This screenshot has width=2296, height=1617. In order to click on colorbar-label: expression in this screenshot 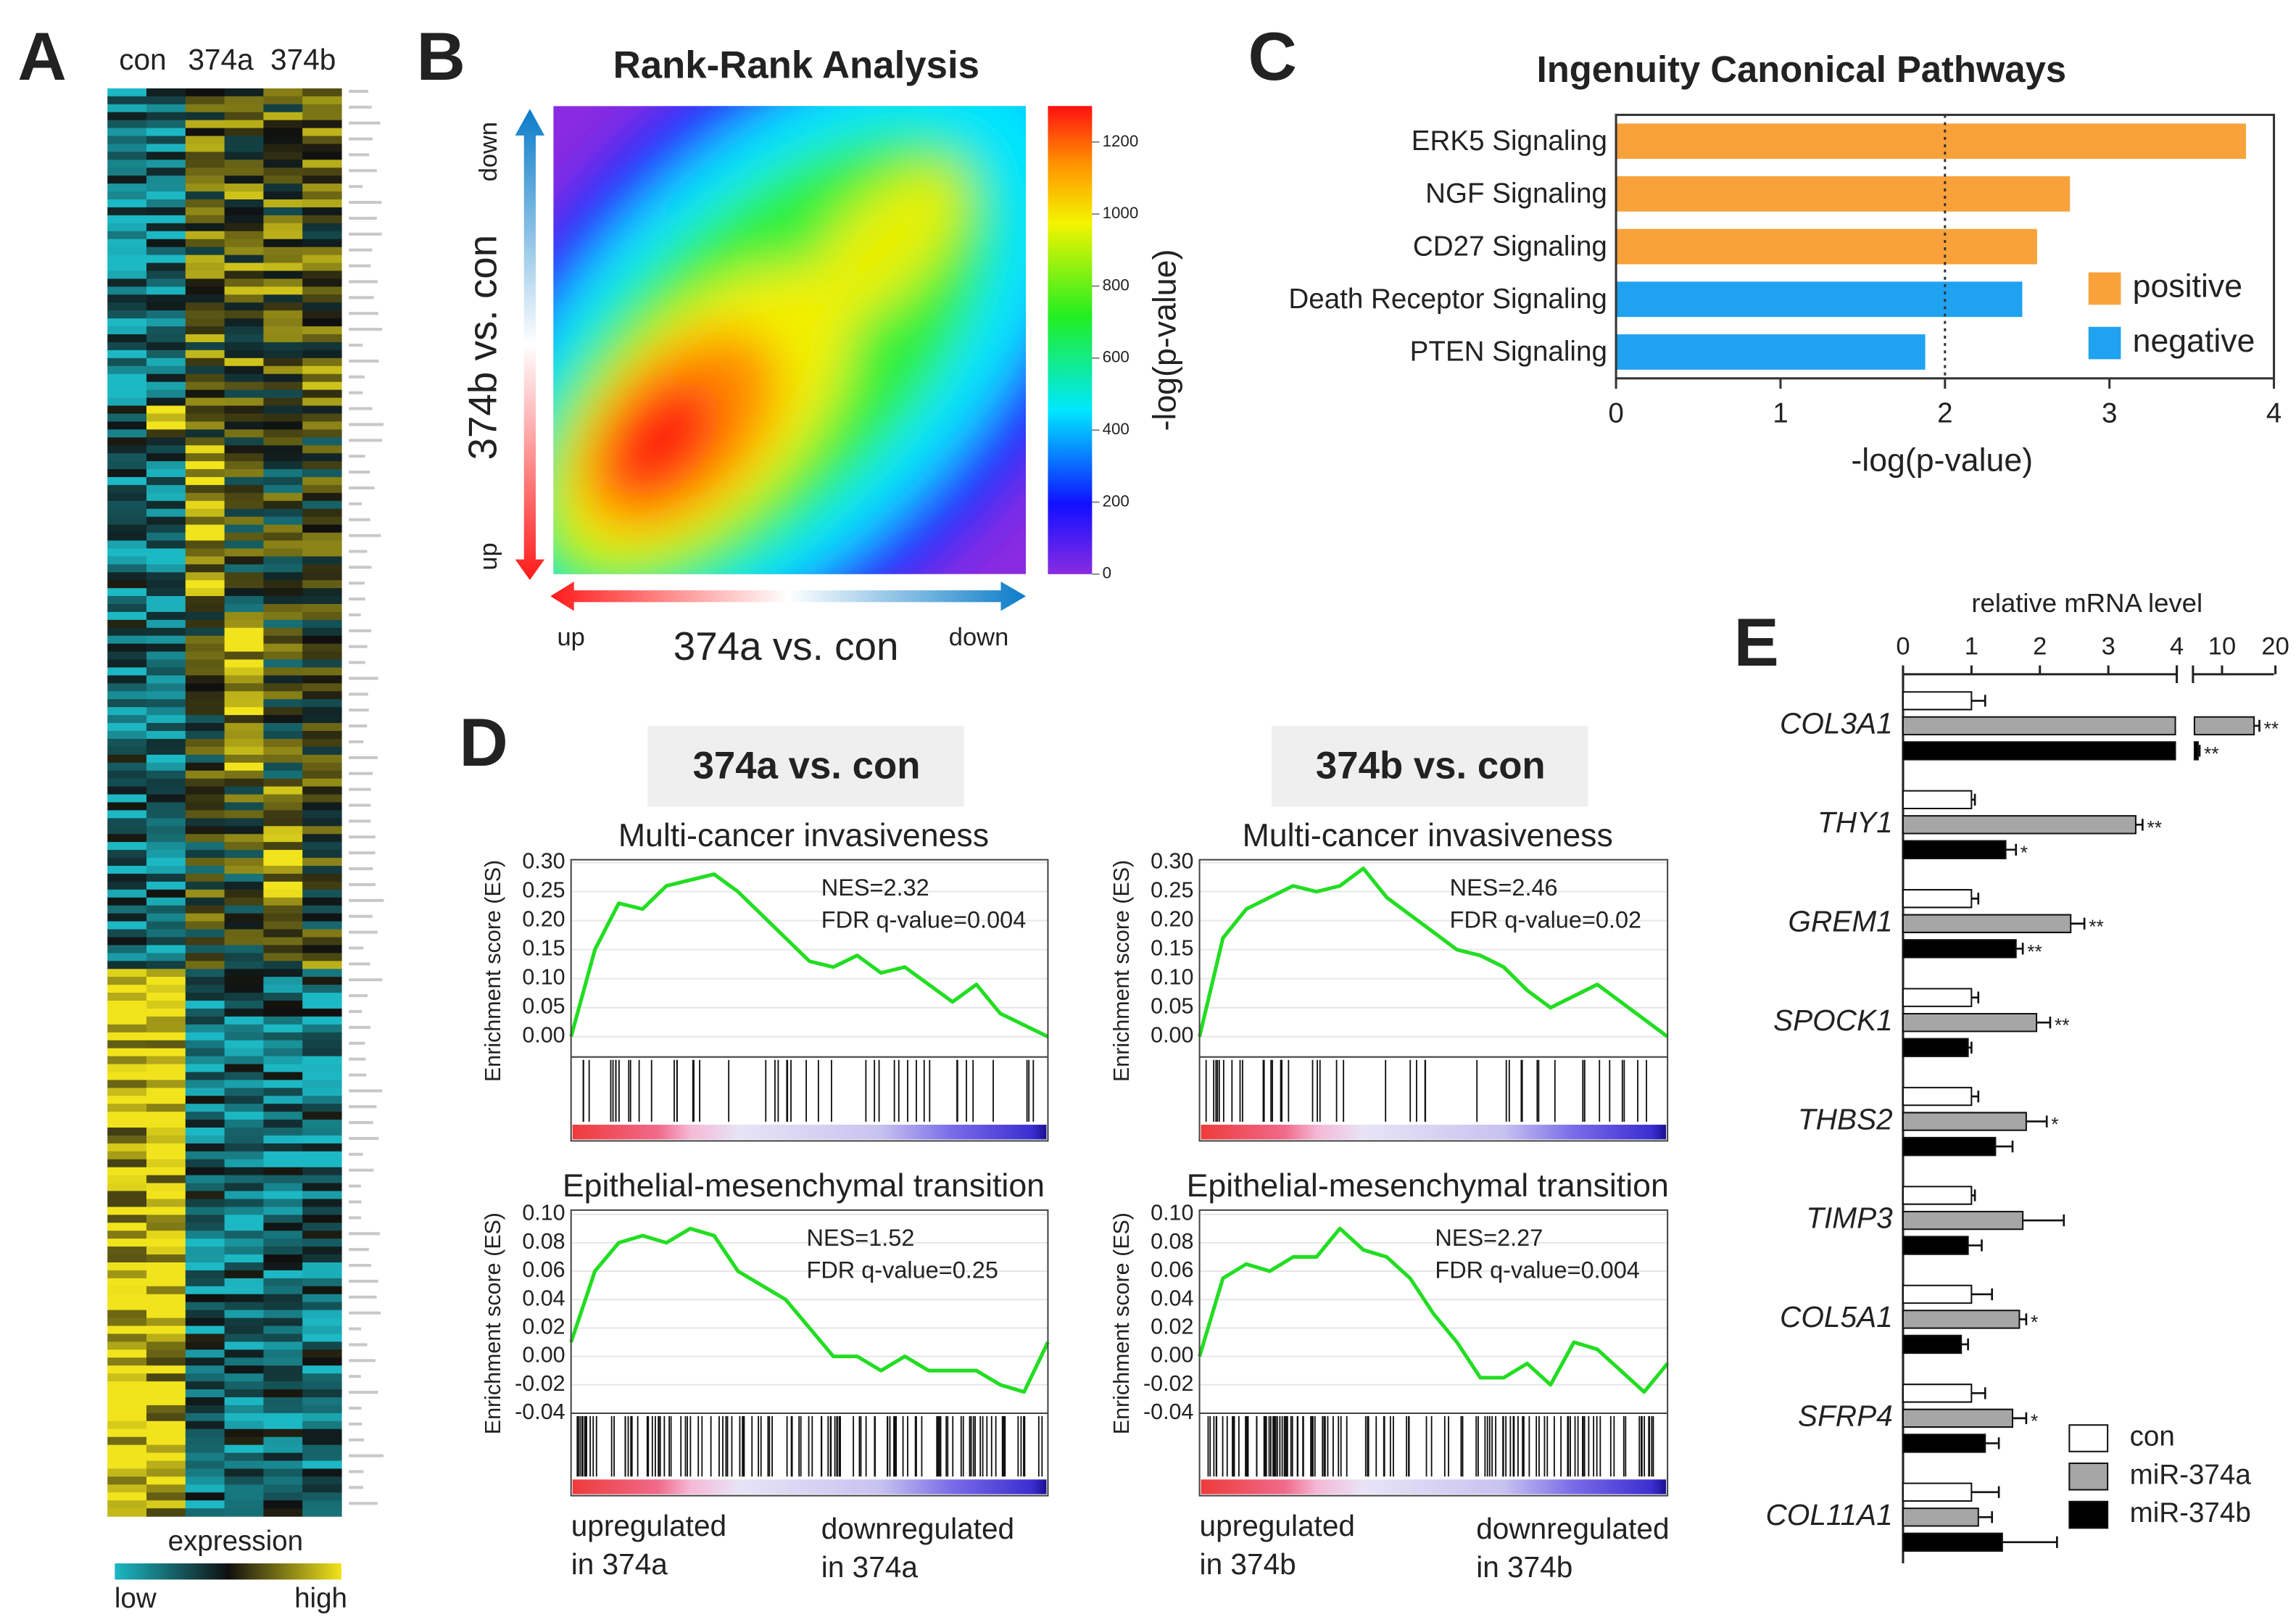, I will do `click(236, 1542)`.